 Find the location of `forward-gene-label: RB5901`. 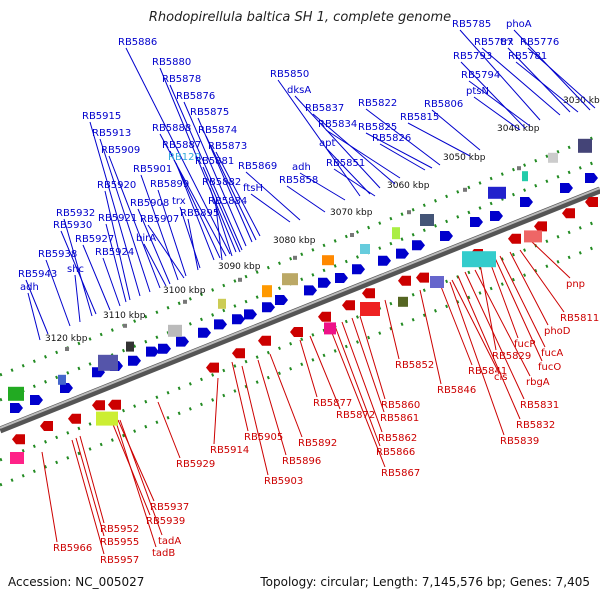

forward-gene-label: RB5901 is located at coordinates (152, 169).